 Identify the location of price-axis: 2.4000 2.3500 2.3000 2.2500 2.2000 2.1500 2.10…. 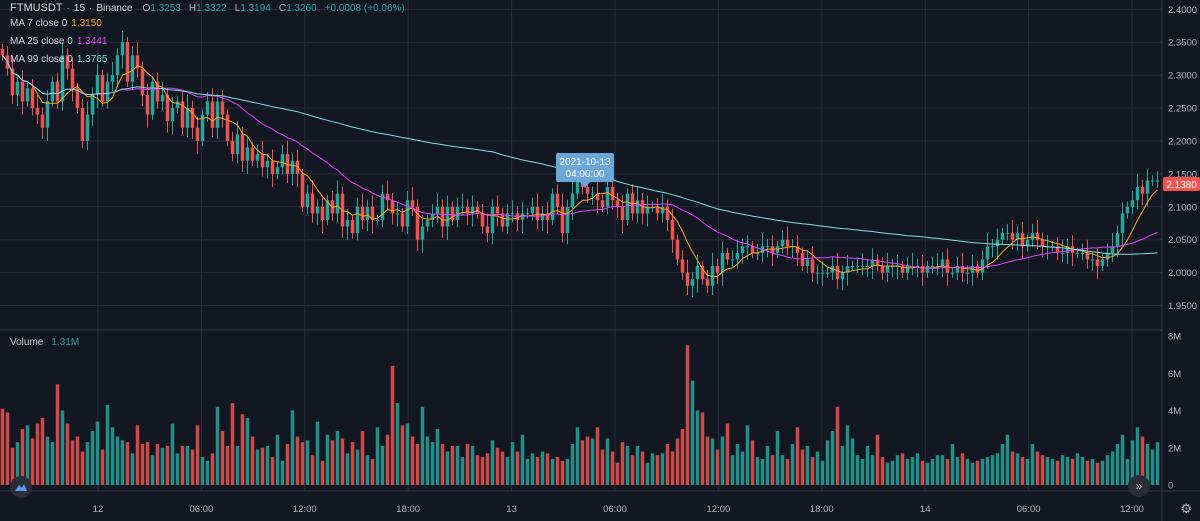
(1182, 158).